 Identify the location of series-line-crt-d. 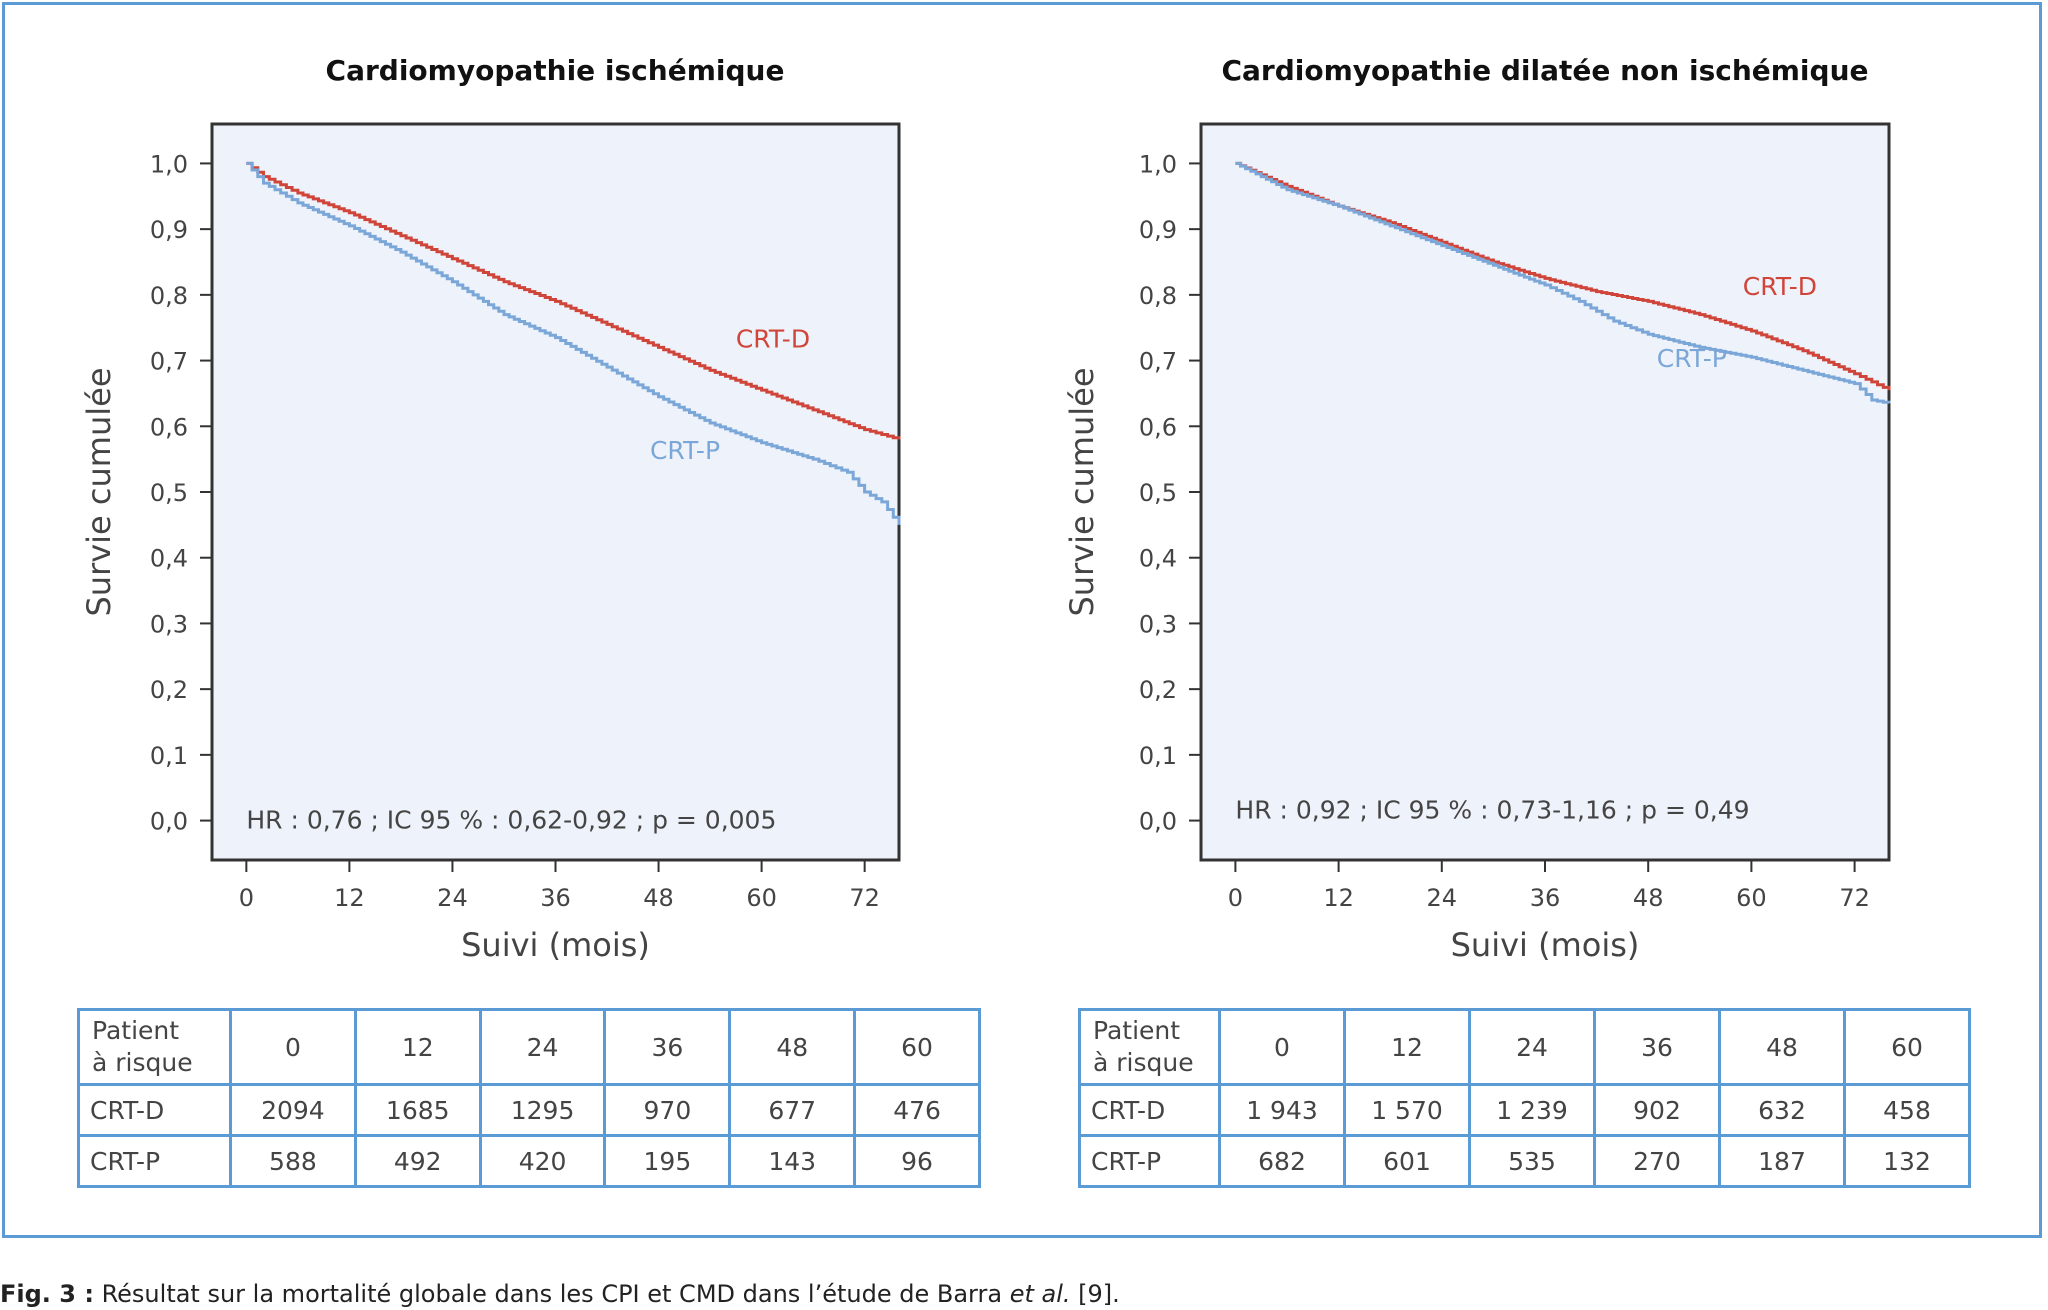
(573, 300).